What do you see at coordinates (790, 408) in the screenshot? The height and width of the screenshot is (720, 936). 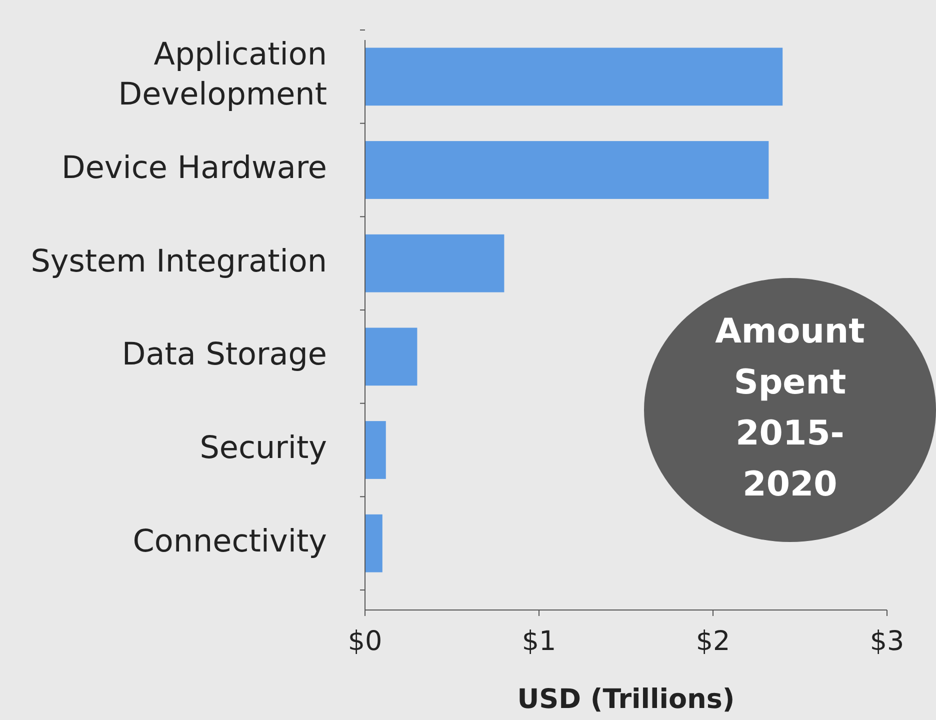 I see `annotation: Amount Spent 2015-2020` at bounding box center [790, 408].